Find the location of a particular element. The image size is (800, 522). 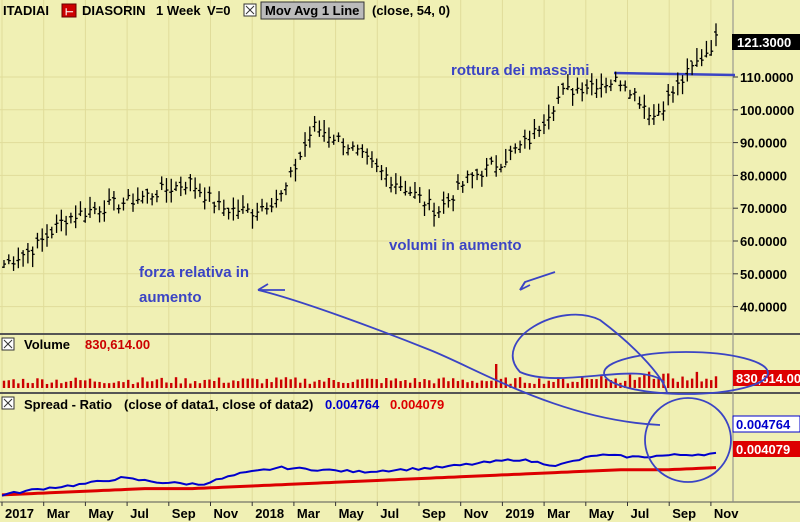

x-tick-label: Mar is located at coordinates (308, 513).